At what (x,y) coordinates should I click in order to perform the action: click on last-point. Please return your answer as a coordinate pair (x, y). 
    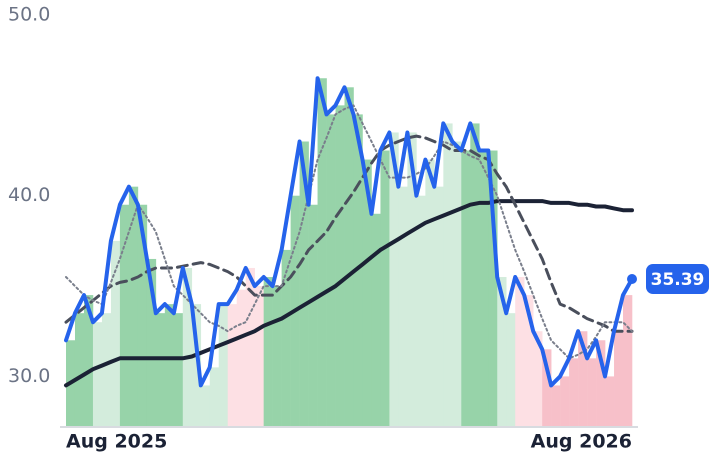
    Looking at the image, I should click on (632, 279).